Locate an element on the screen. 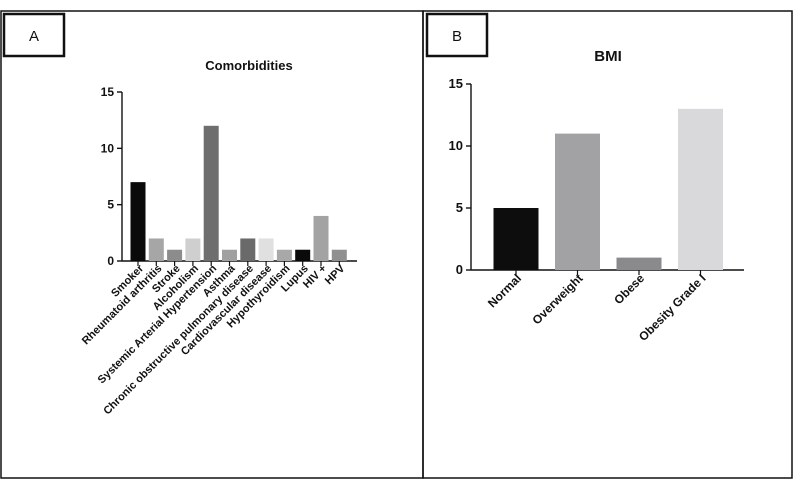 Image resolution: width=800 pixels, height=487 pixels. x-tick-label: HPV is located at coordinates (335, 274).